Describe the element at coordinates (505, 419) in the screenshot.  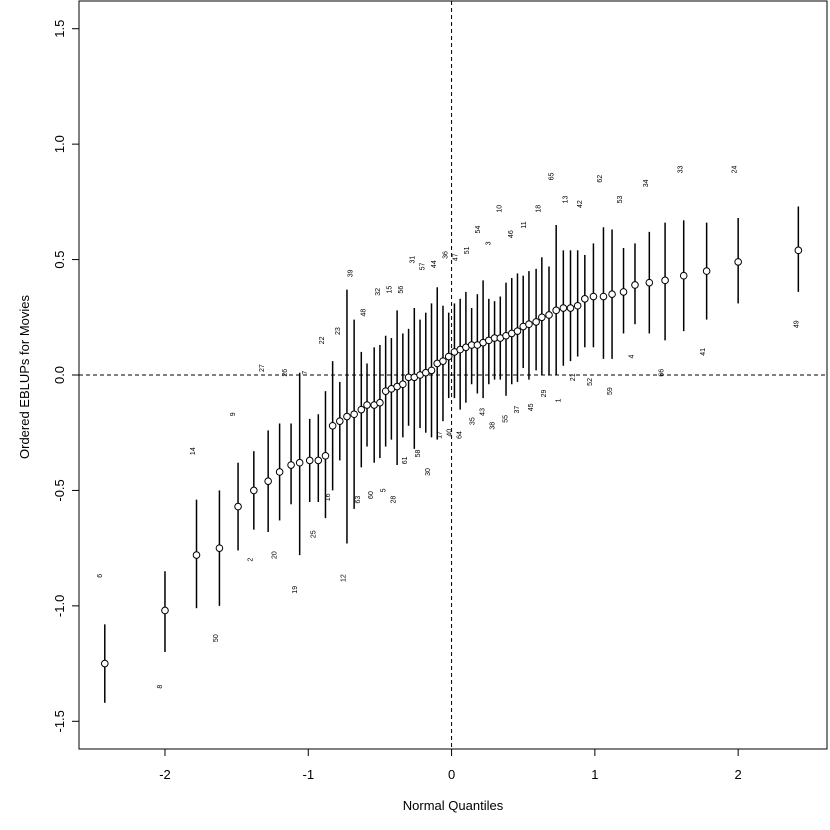
I see `point-label: 55` at that location.